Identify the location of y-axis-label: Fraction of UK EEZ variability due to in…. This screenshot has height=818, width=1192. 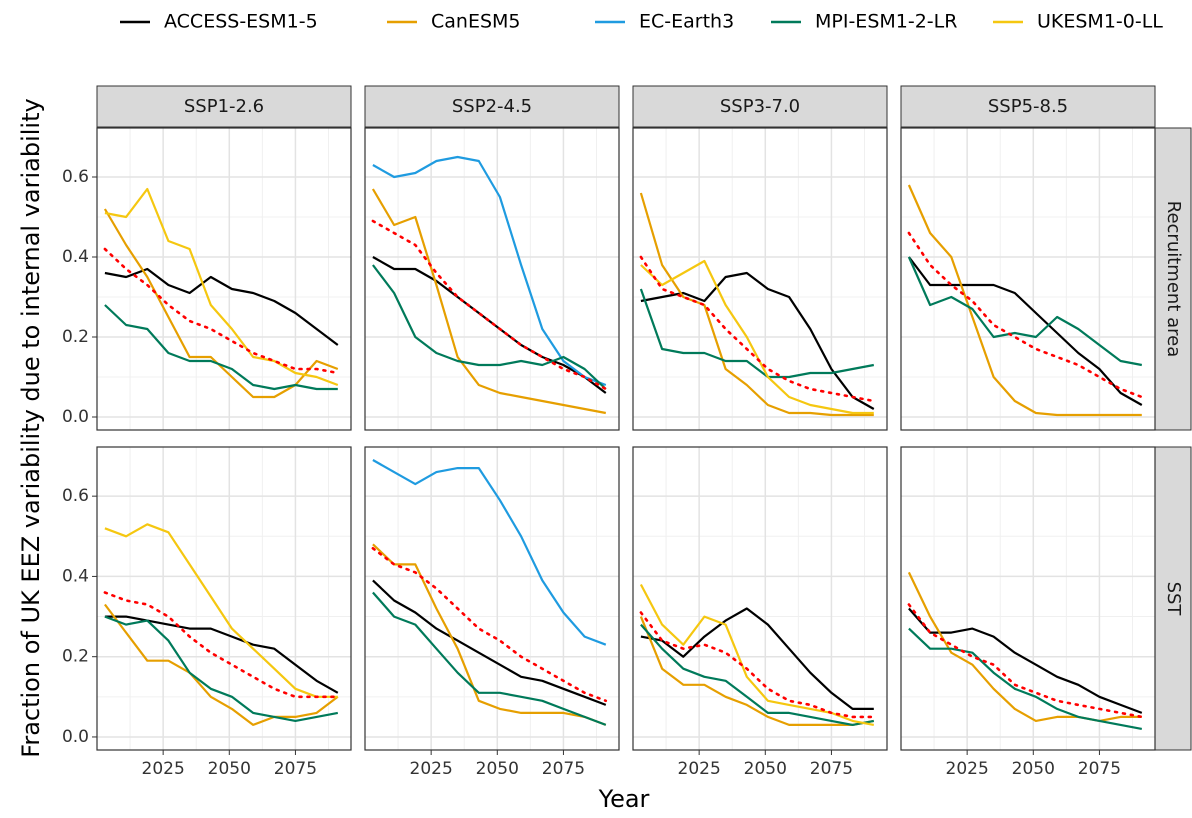
(31, 427).